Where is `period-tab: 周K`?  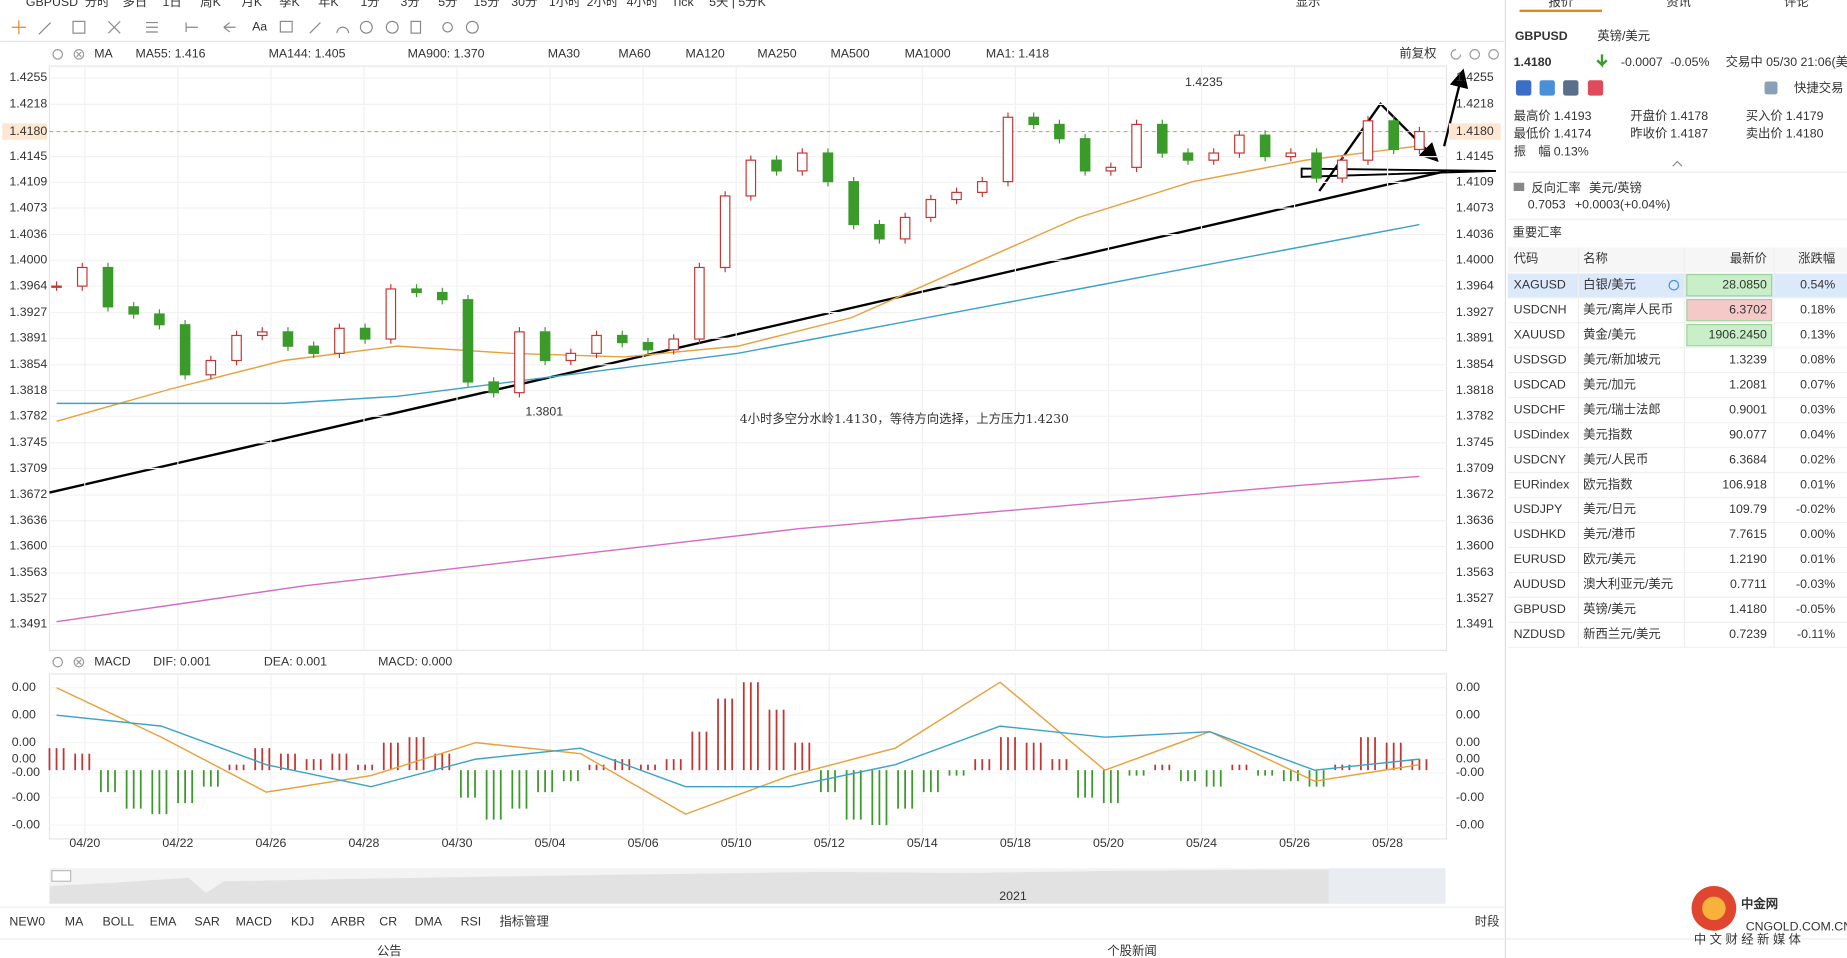
period-tab: 周K is located at coordinates (210, 4).